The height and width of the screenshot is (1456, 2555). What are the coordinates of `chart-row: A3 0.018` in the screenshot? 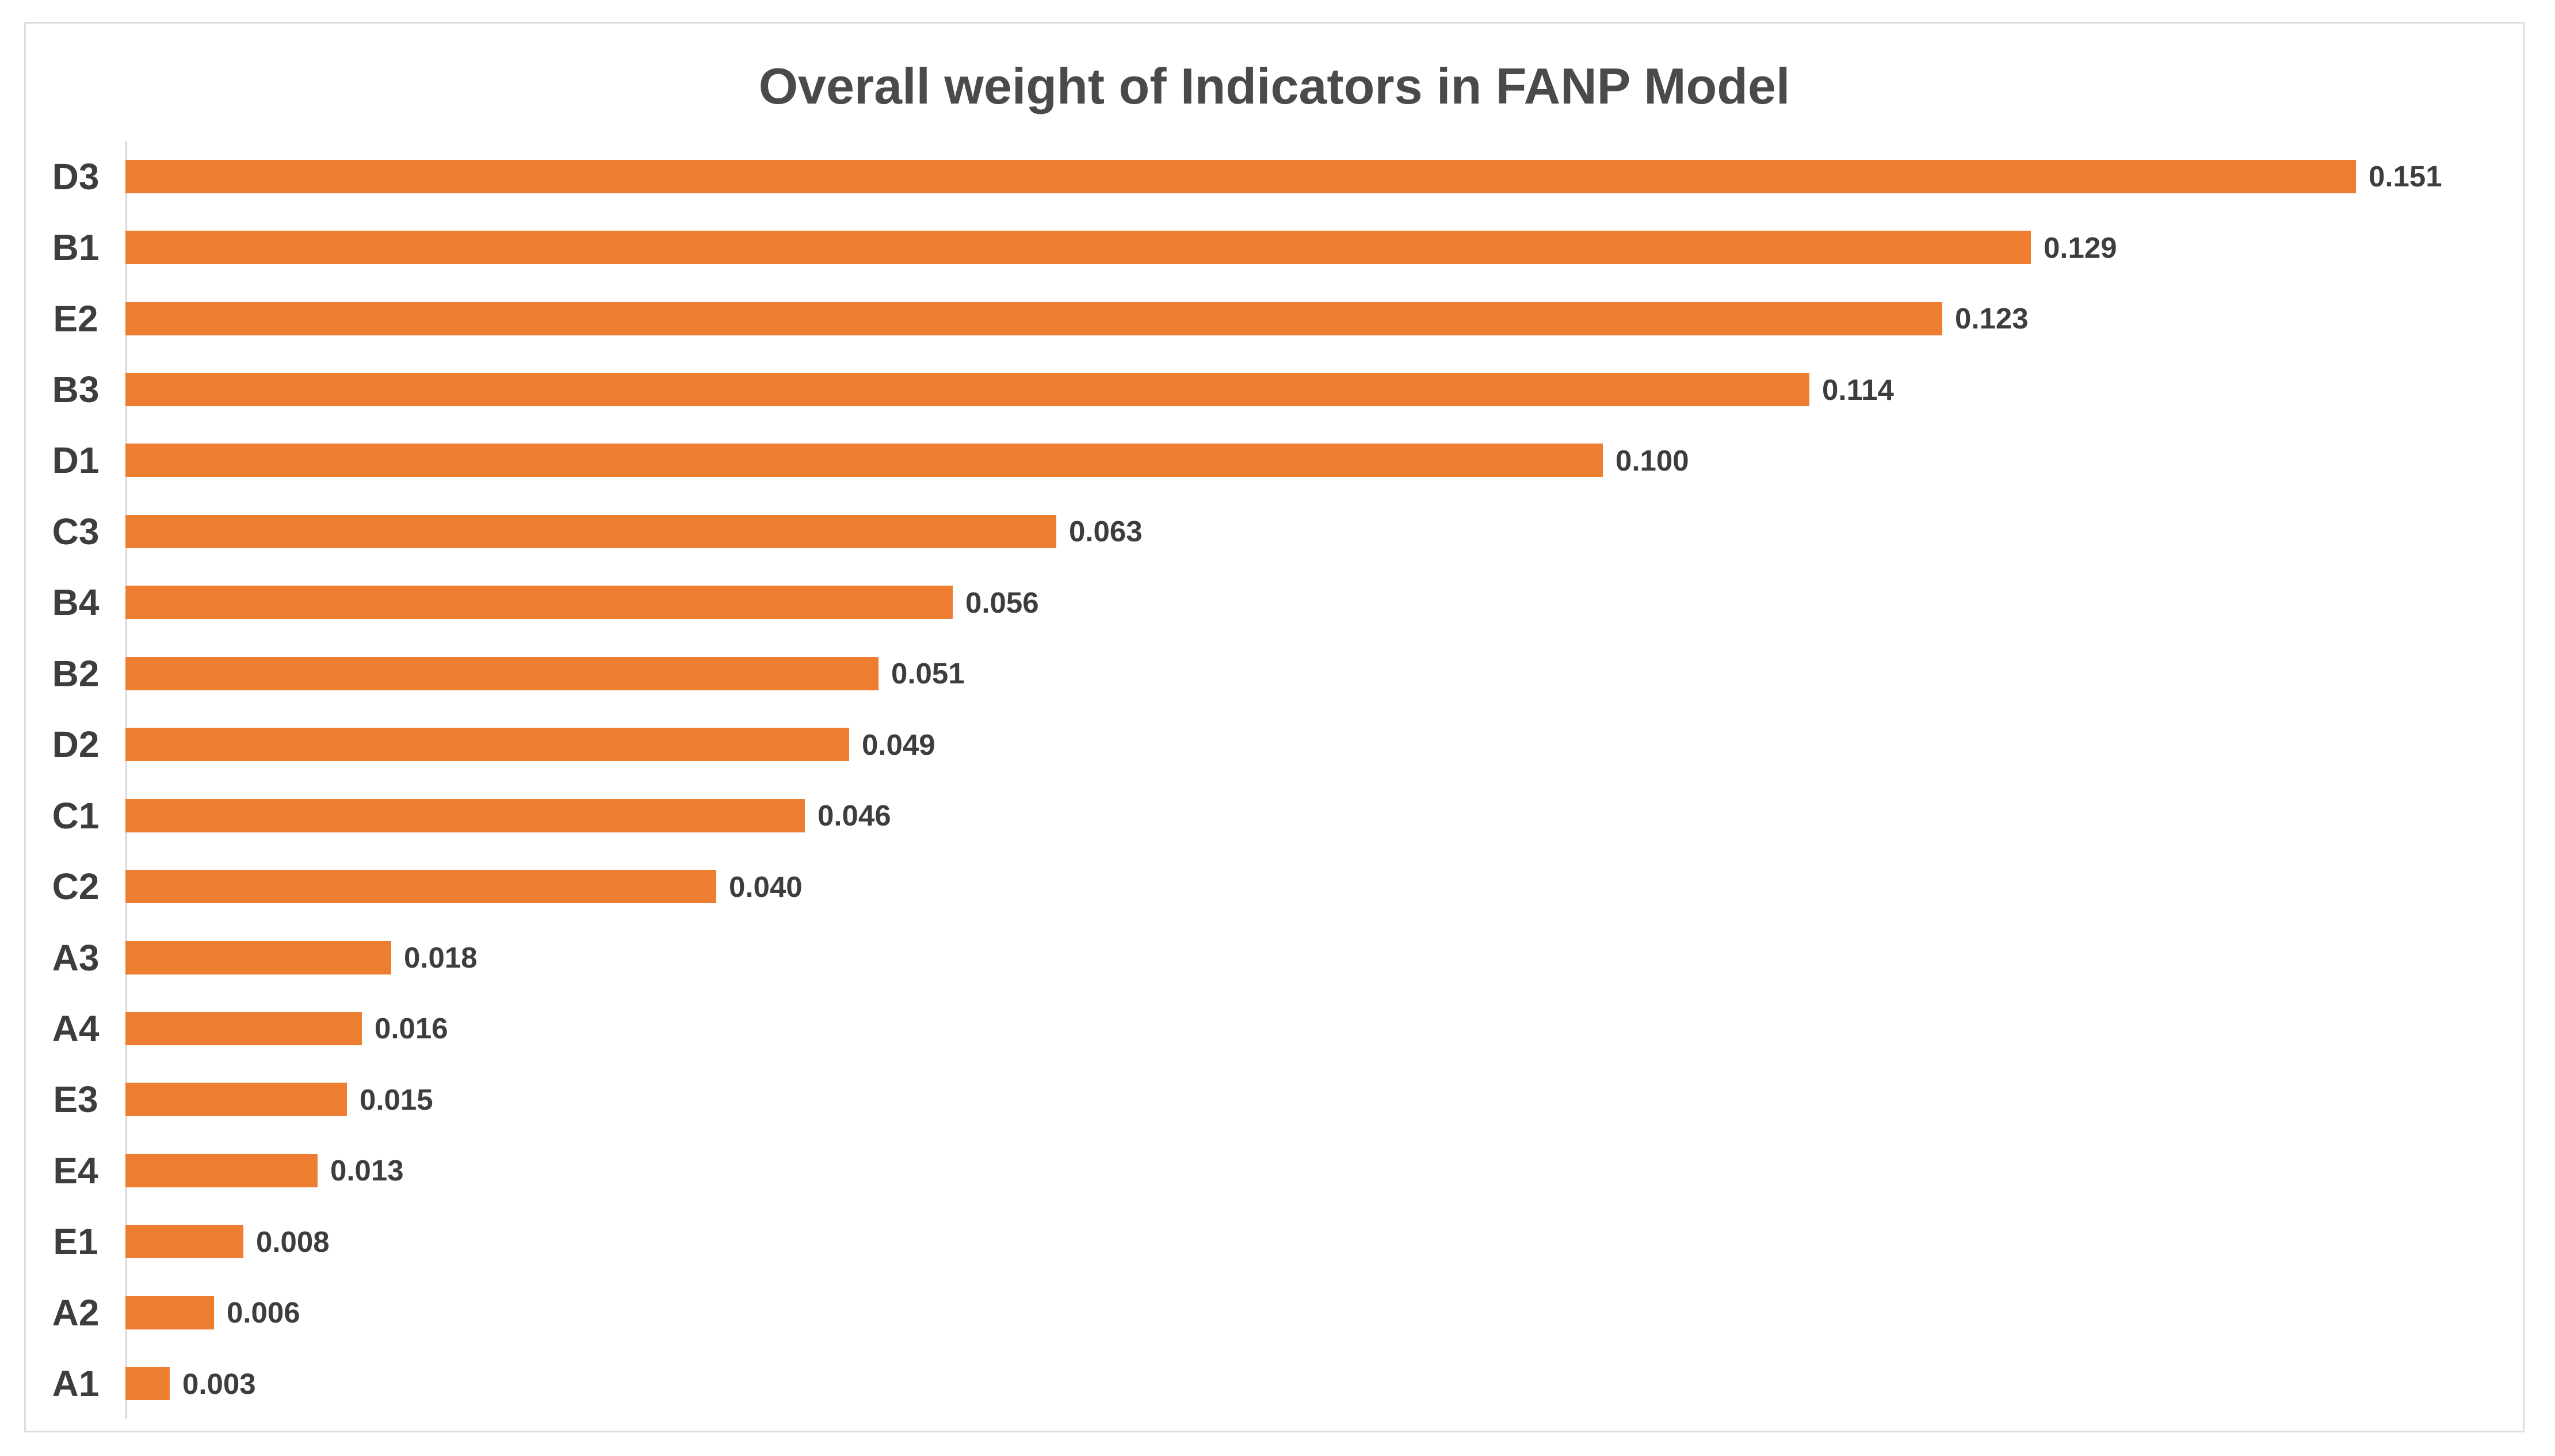 It's located at (1274, 958).